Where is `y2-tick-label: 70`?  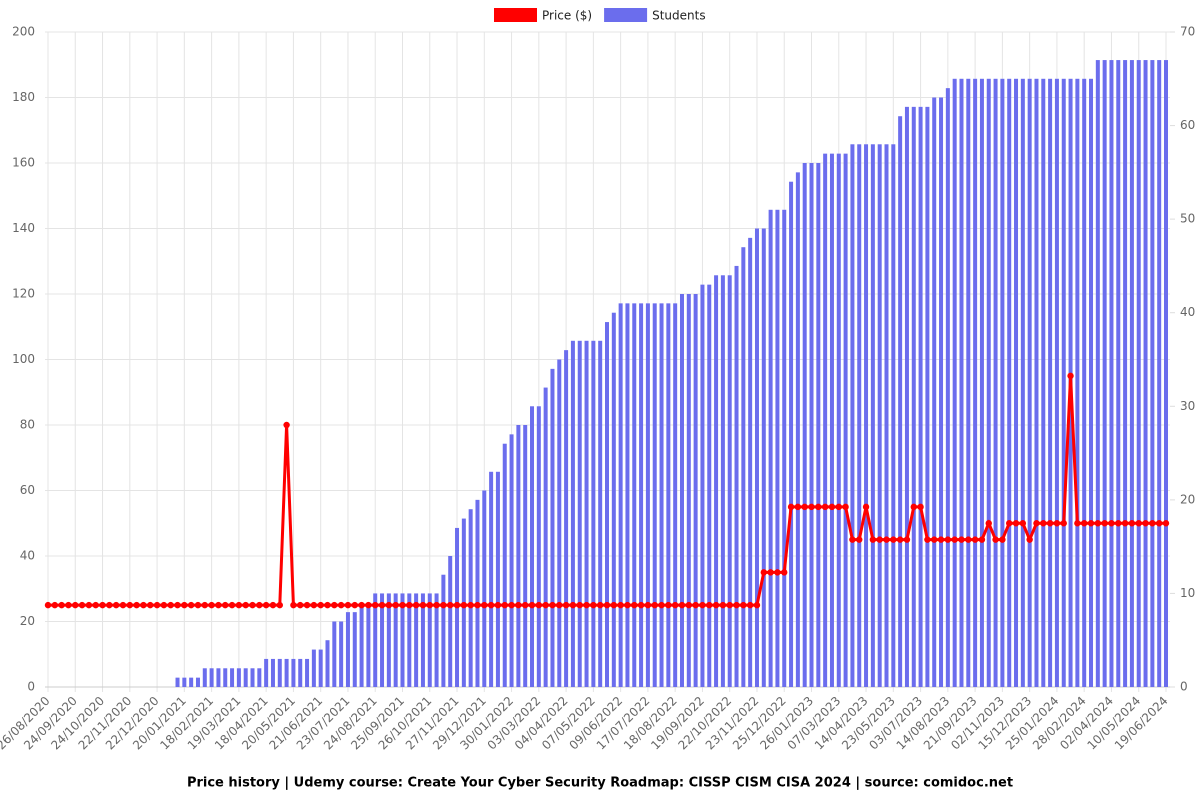
y2-tick-label: 70 is located at coordinates (1187, 32).